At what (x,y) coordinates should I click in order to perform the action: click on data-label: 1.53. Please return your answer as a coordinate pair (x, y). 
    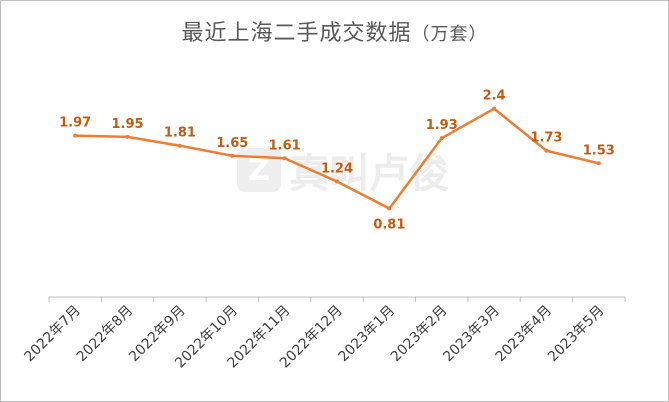
    Looking at the image, I should click on (599, 150).